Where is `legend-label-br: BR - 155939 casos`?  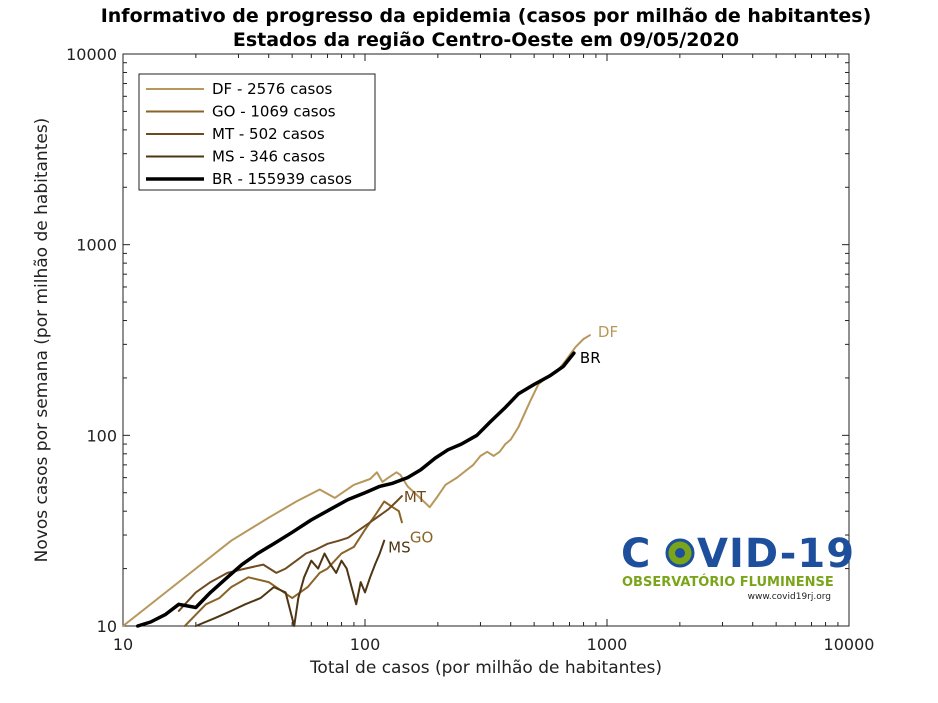 legend-label-br: BR - 155939 casos is located at coordinates (282, 179).